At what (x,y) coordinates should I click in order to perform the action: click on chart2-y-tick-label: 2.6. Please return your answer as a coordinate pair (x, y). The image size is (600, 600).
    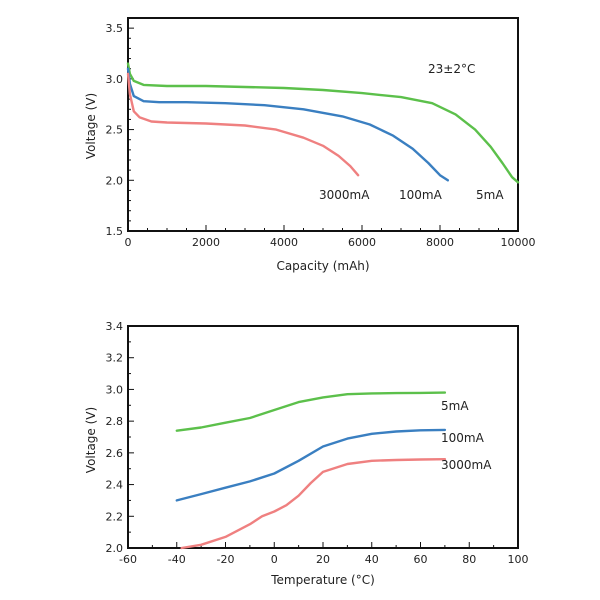
    Looking at the image, I should click on (115, 453).